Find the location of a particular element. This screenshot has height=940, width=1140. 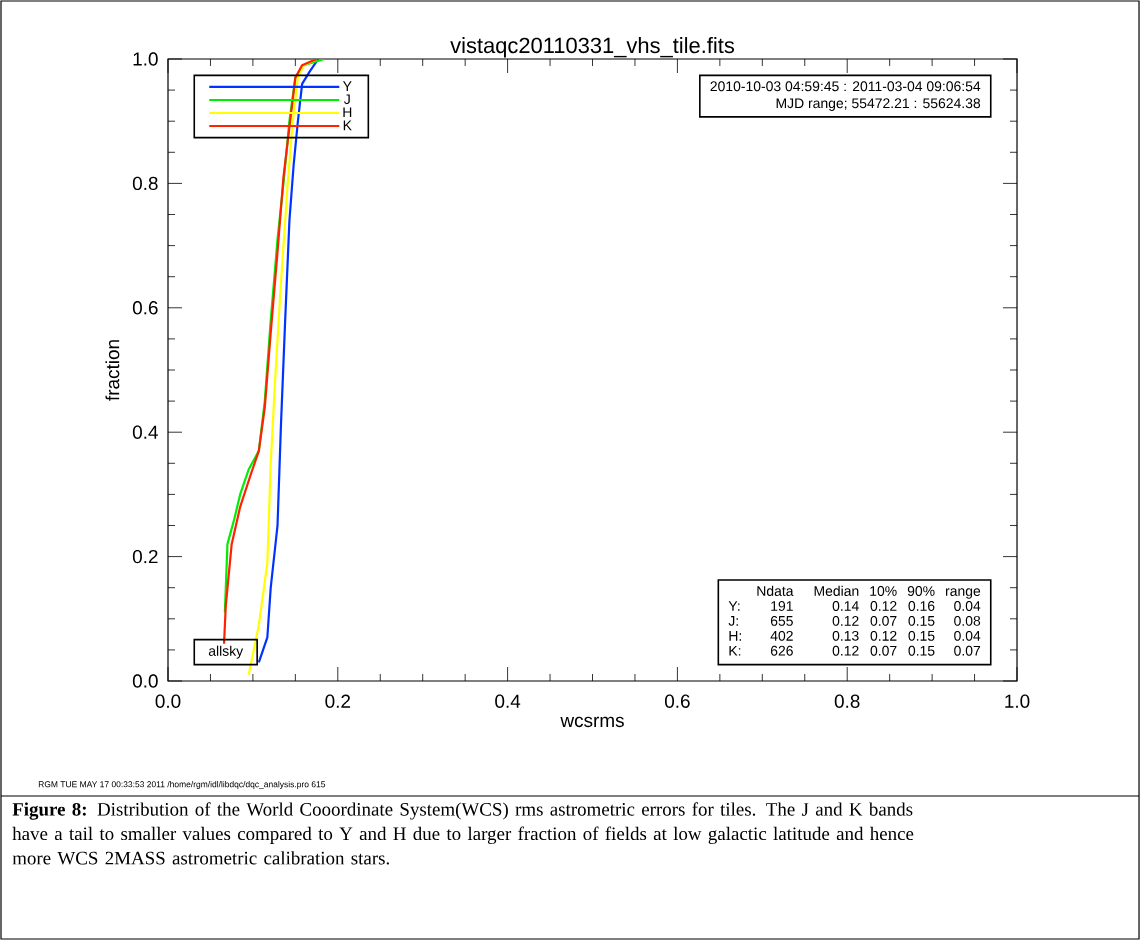

annotation: 2010-10-03 04:59:45 : 2011-03-04 09:06:54 is located at coordinates (845, 86).